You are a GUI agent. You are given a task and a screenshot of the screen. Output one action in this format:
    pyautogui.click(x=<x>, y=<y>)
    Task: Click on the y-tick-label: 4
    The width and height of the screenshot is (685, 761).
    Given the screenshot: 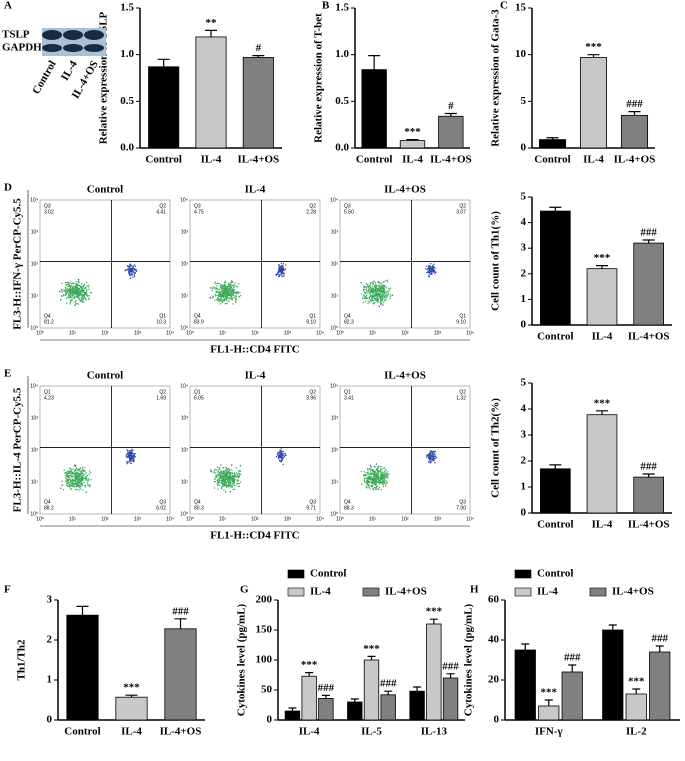 What is the action you would take?
    pyautogui.click(x=524, y=222)
    